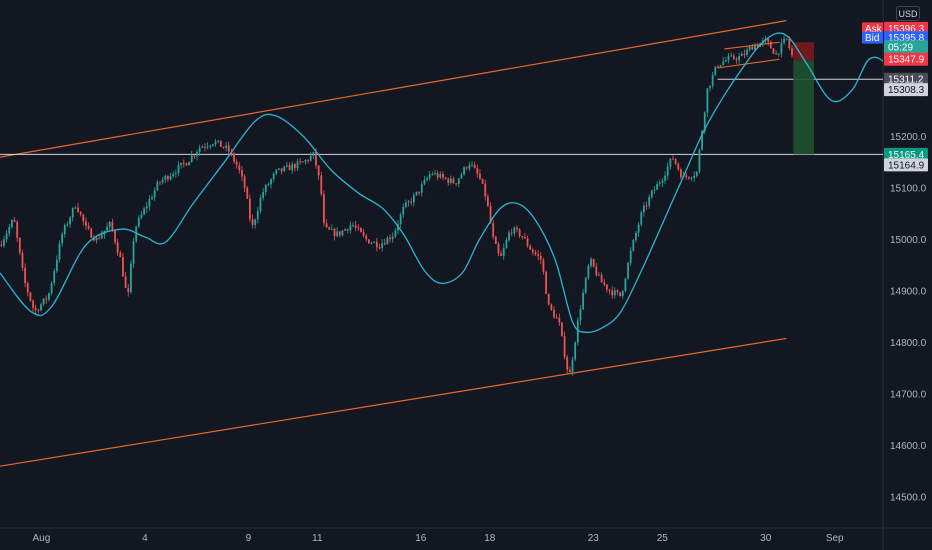  Describe the element at coordinates (906, 38) in the screenshot. I see `price-tag-value: 15395.8` at that location.